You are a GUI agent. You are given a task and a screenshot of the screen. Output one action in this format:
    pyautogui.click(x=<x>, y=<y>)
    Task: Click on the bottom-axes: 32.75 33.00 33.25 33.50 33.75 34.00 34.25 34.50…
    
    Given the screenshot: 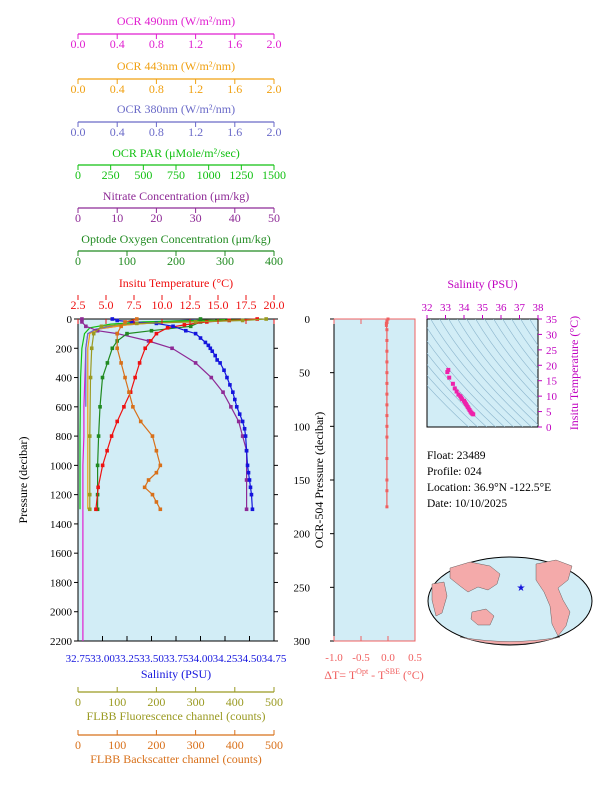 What is the action you would take?
    pyautogui.click(x=176, y=701)
    